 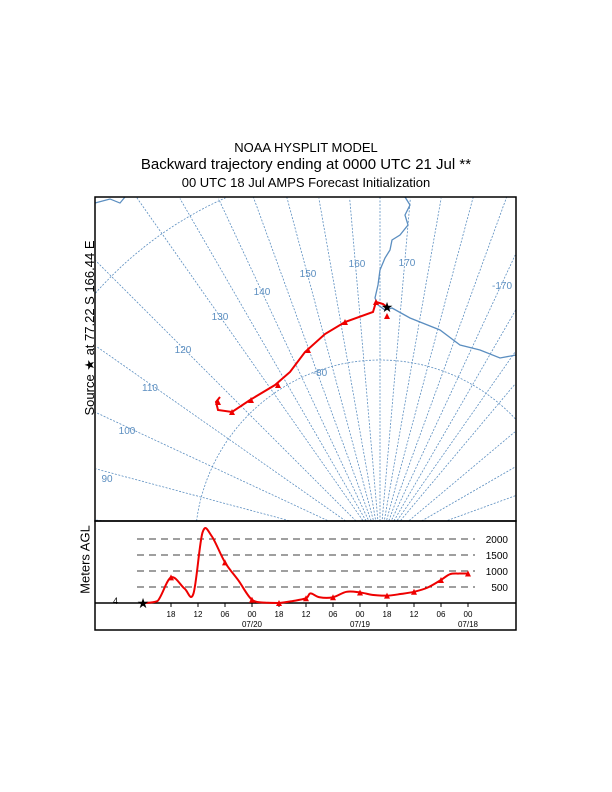 What do you see at coordinates (497, 540) in the screenshot?
I see `gridline-label: 2000` at bounding box center [497, 540].